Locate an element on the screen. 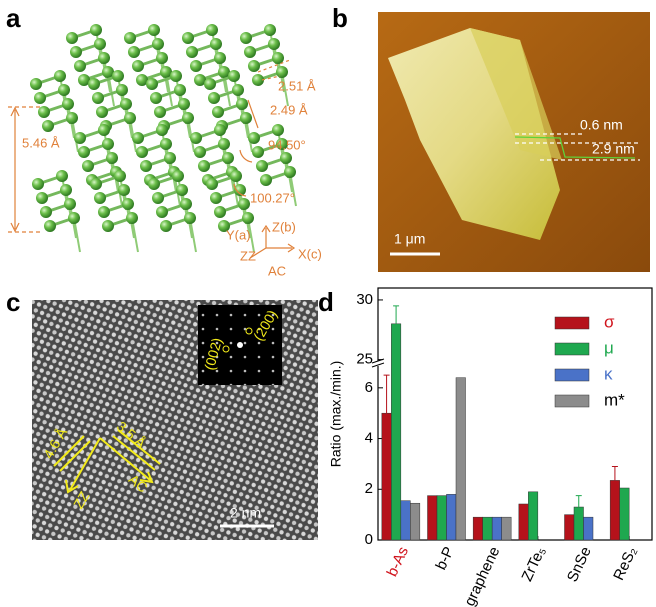  y-tick-label: 4 is located at coordinates (369, 438).